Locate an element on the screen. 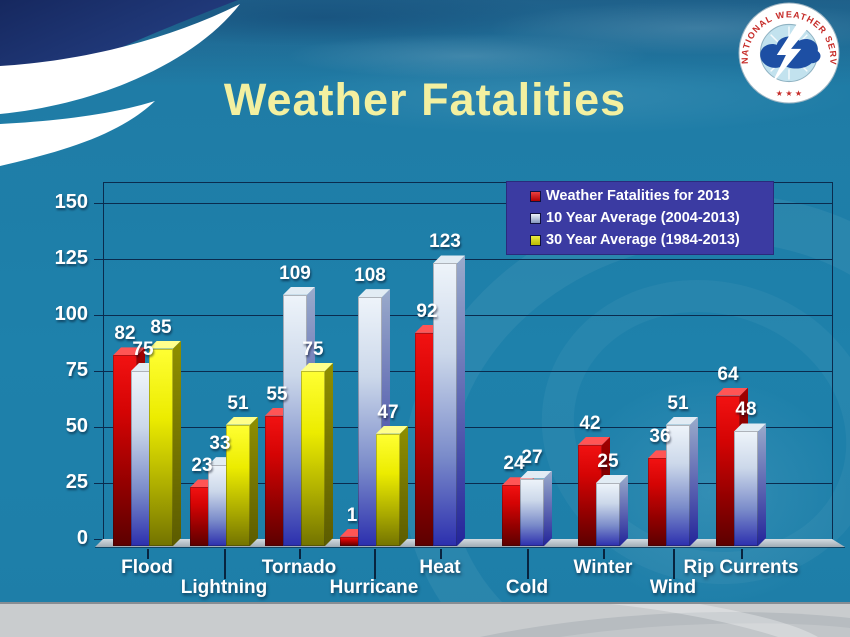 The width and height of the screenshot is (850, 637). legend-item: Weather Fatalities for 2013 is located at coordinates (650, 196).